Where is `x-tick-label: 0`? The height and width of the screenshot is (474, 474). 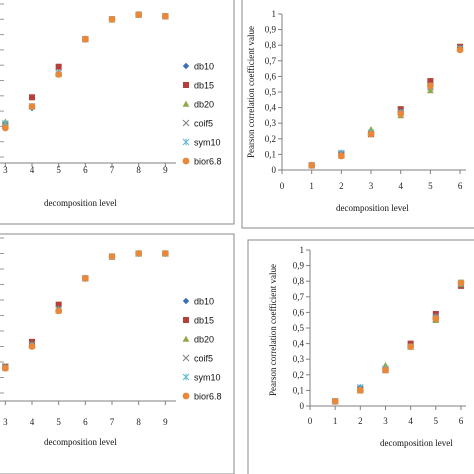
x-tick-label: 0 is located at coordinates (282, 186).